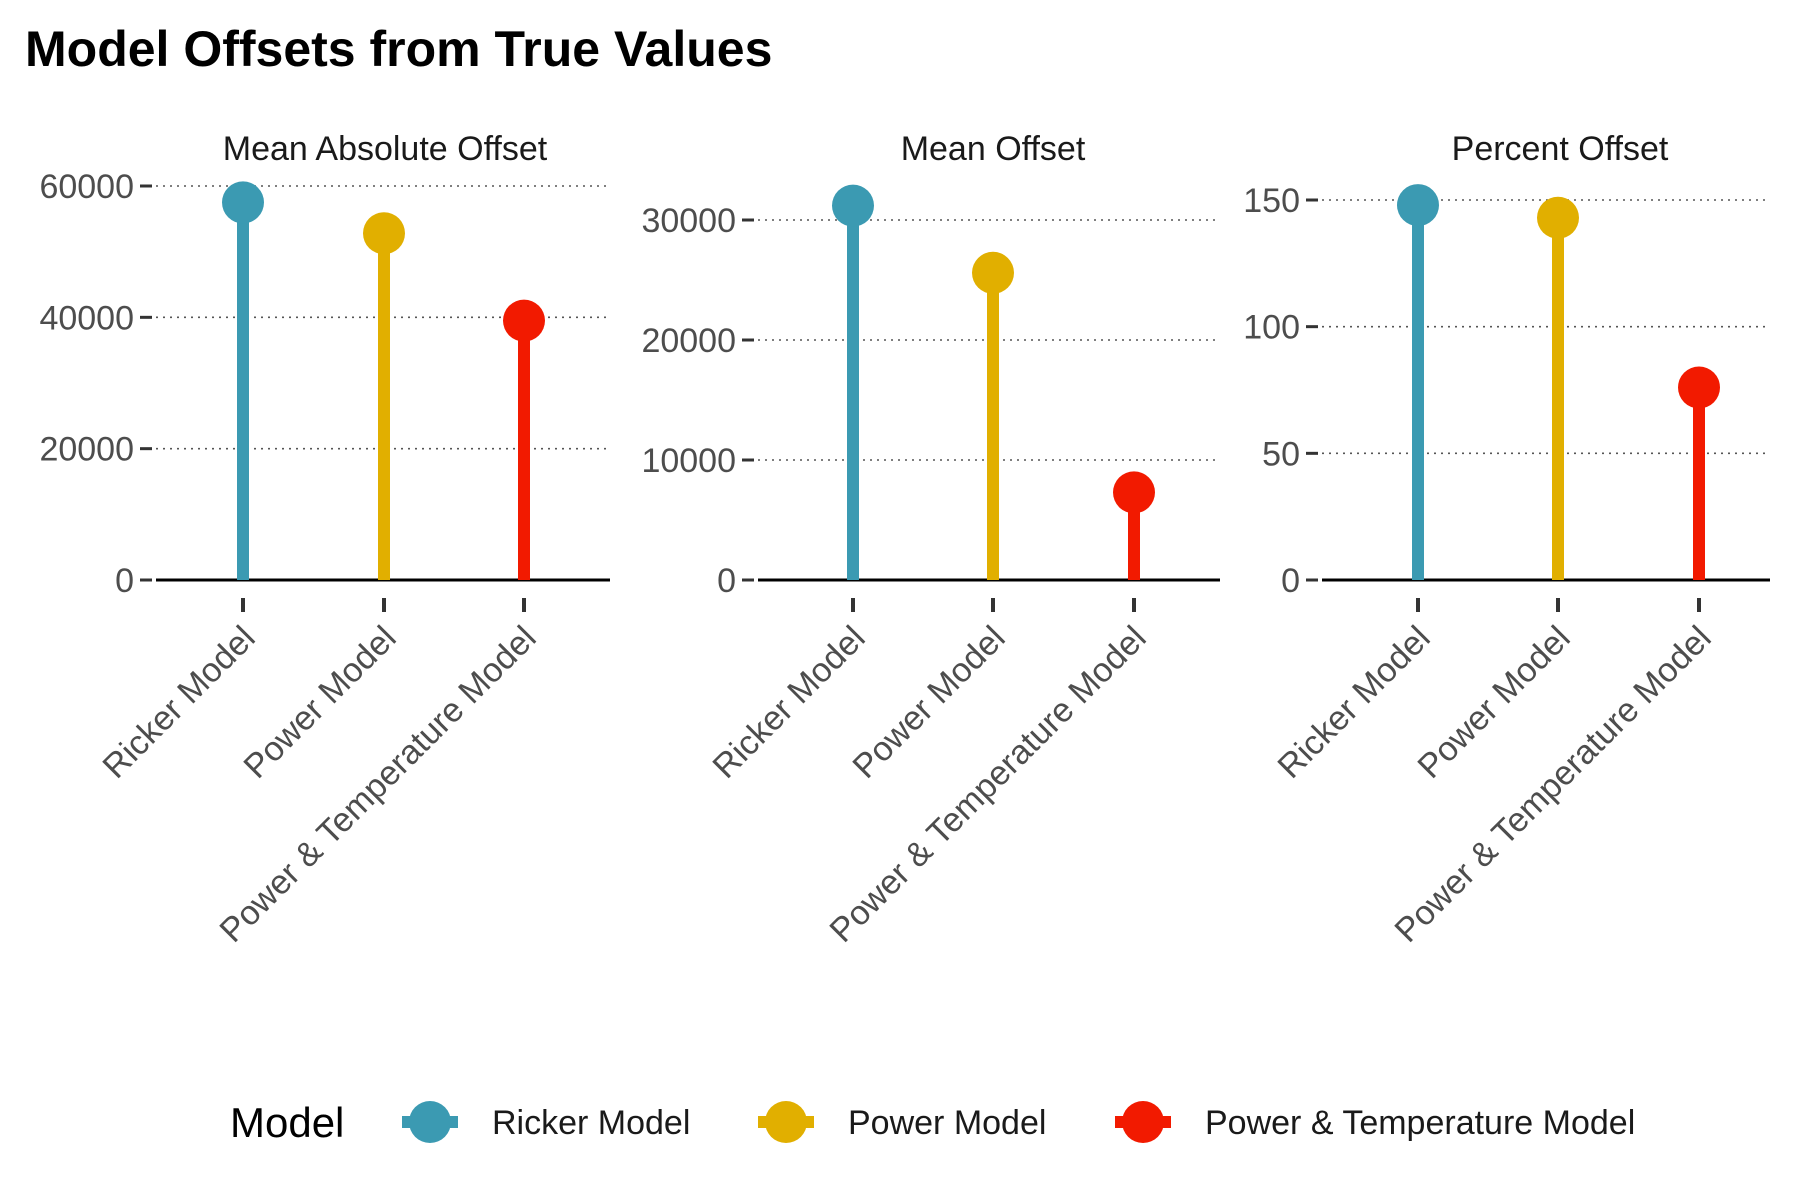 The width and height of the screenshot is (1800, 1200). Describe the element at coordinates (1560, 149) in the screenshot. I see `panel-title: Percent Offset` at that location.